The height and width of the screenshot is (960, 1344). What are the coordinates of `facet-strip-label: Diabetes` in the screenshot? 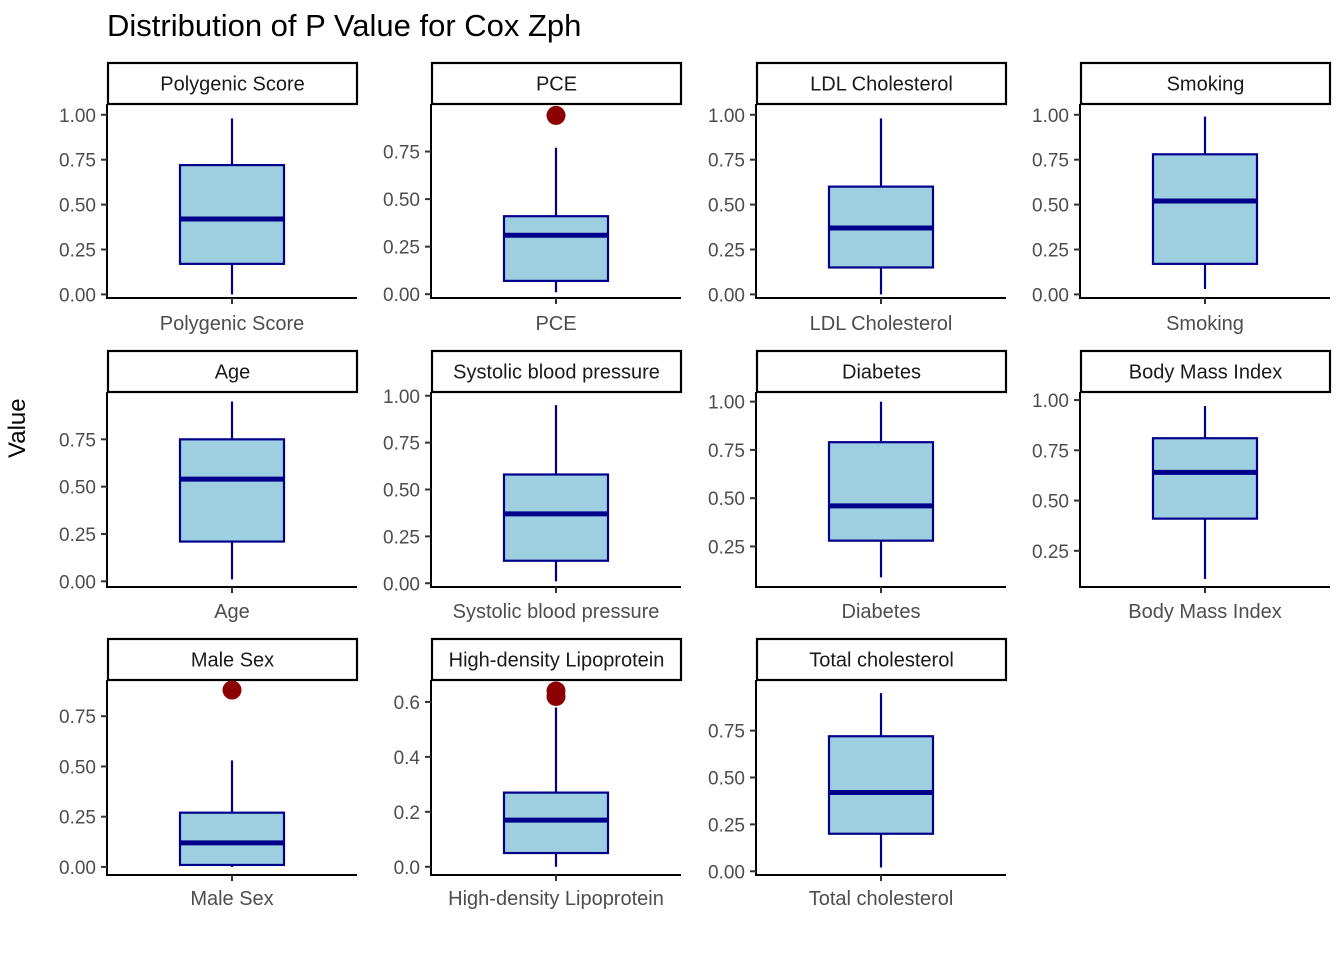 It's located at (881, 373).